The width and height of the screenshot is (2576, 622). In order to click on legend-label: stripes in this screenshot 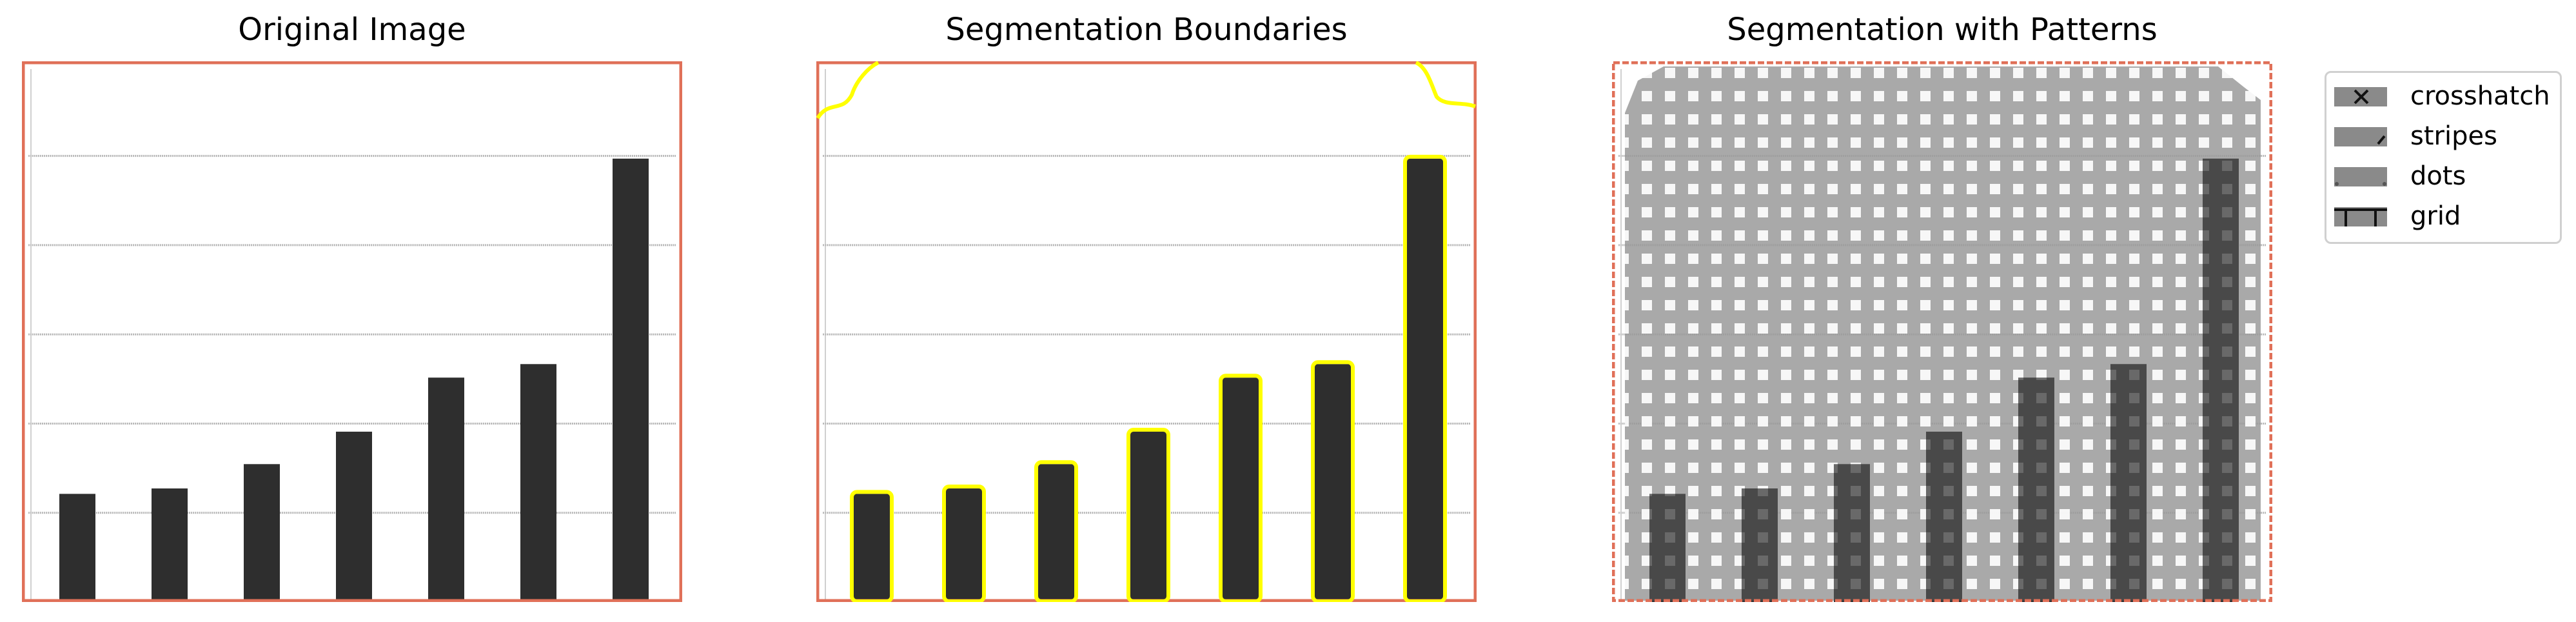, I will do `click(2453, 136)`.